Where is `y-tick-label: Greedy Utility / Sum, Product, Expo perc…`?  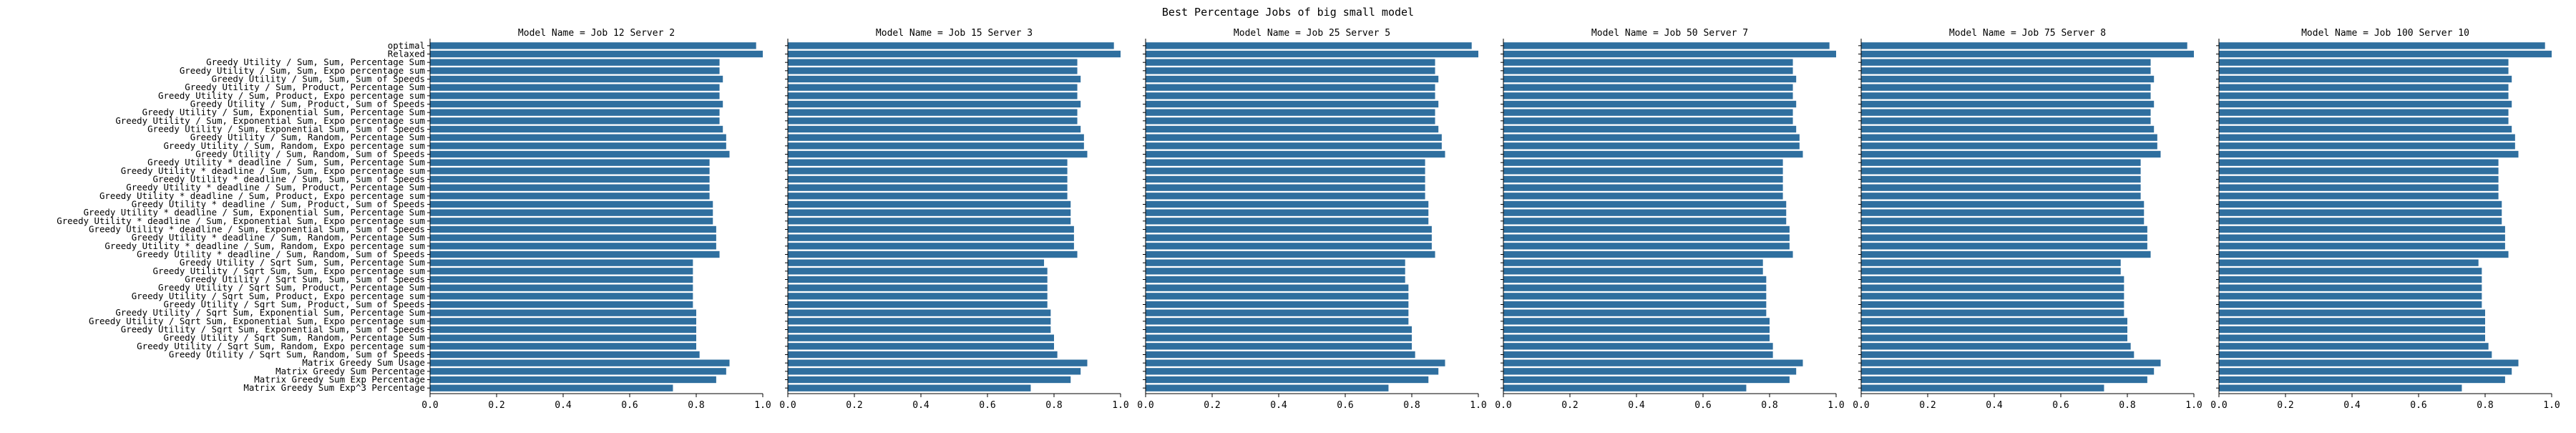
y-tick-label: Greedy Utility / Sum, Product, Expo perc… is located at coordinates (291, 95).